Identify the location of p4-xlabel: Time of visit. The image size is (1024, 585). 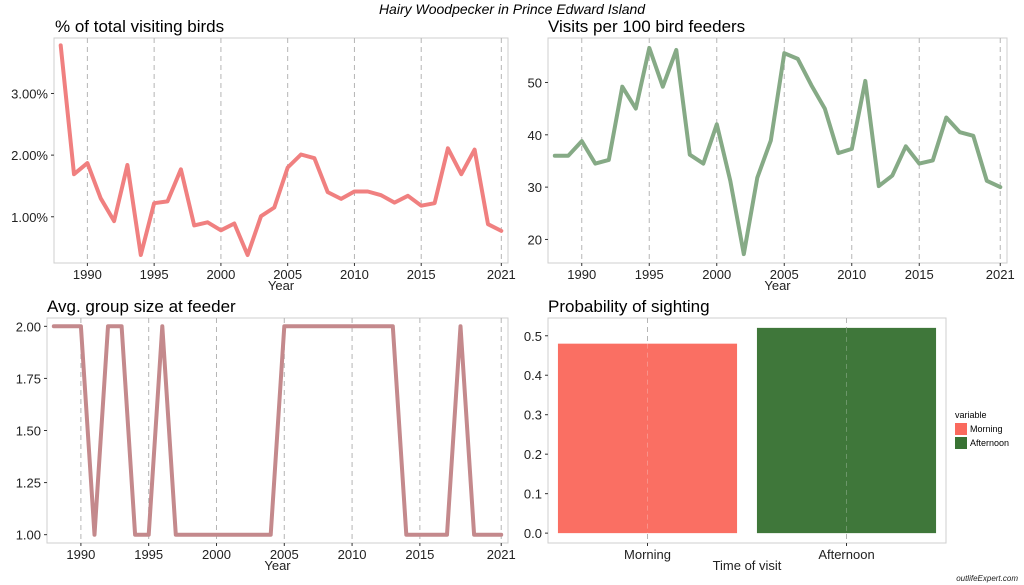
(747, 565).